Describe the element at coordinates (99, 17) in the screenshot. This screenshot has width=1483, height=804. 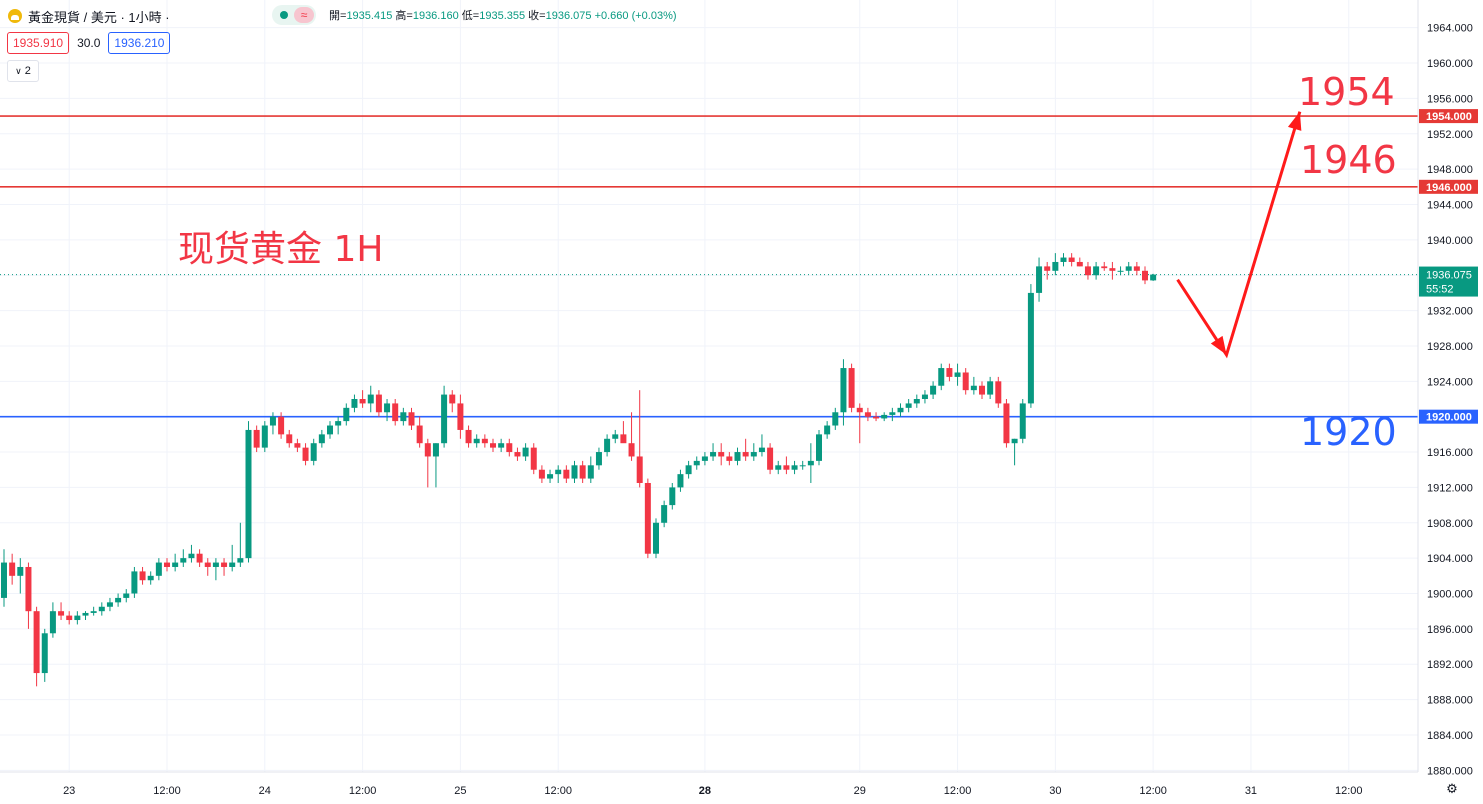
I see `symbol-title: 黃金現貨 / 美元 · 1小時 ·` at that location.